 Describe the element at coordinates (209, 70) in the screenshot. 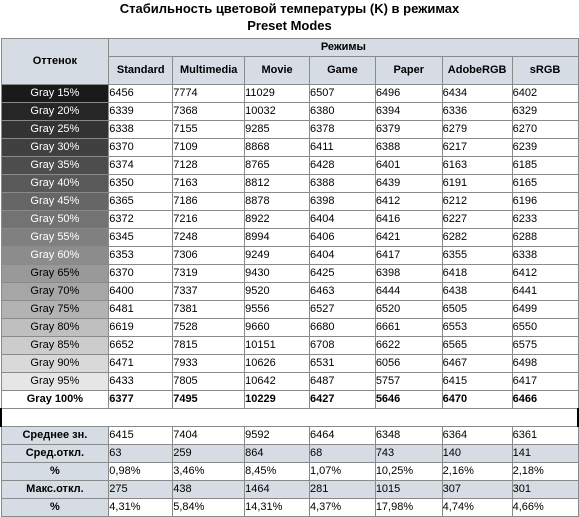

I see `column-header-multimedia: Multimedia` at that location.